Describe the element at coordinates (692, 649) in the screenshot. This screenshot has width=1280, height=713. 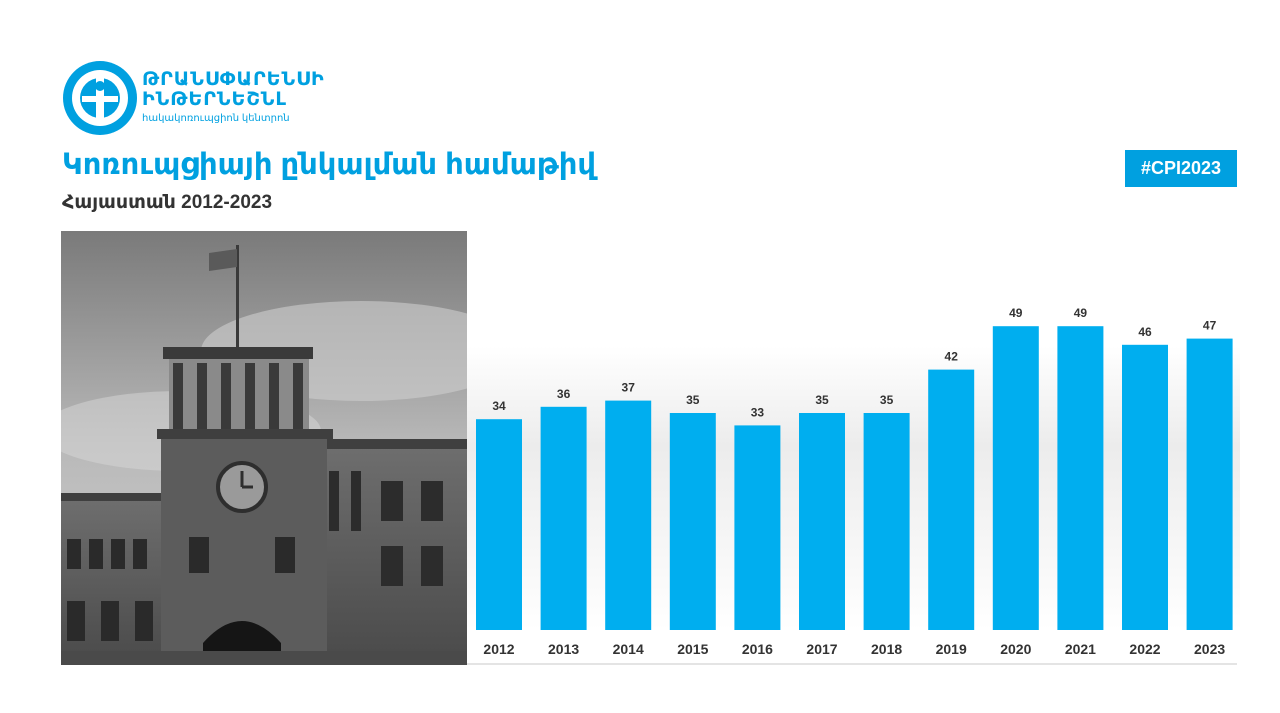
I see `x-tick-label-2015: 2015` at that location.